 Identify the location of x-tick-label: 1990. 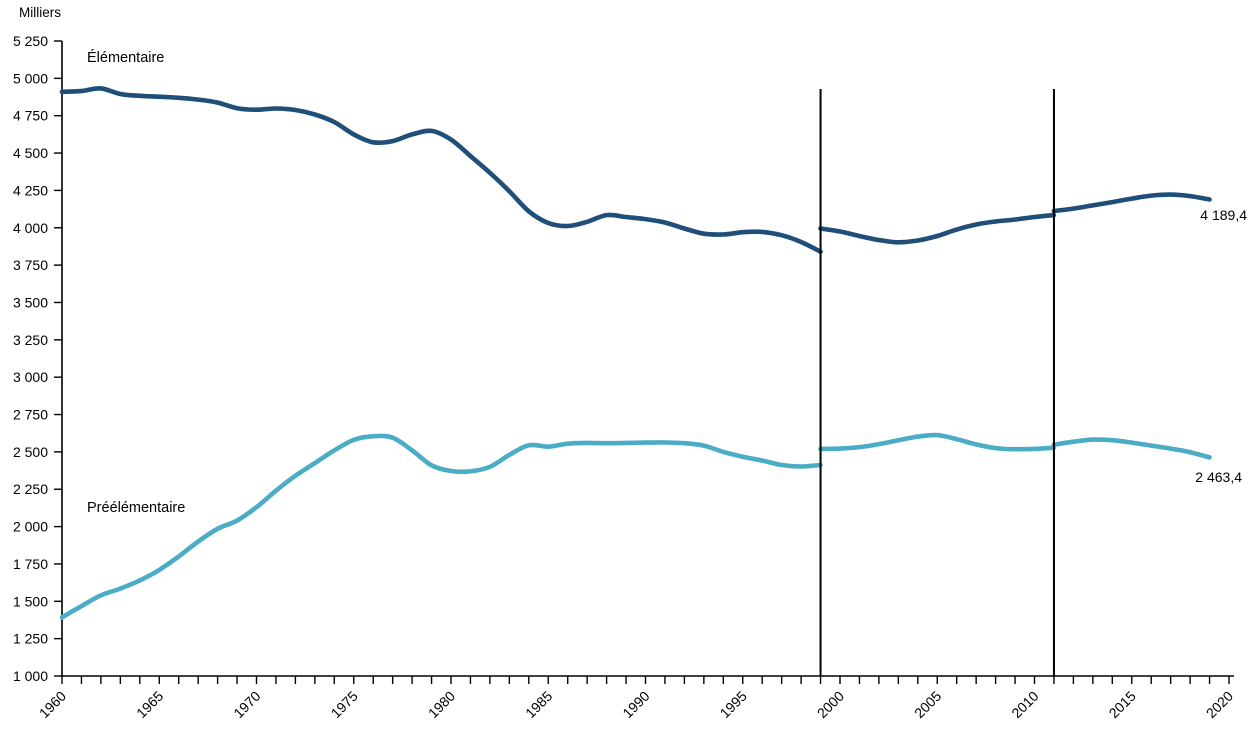
(635, 704).